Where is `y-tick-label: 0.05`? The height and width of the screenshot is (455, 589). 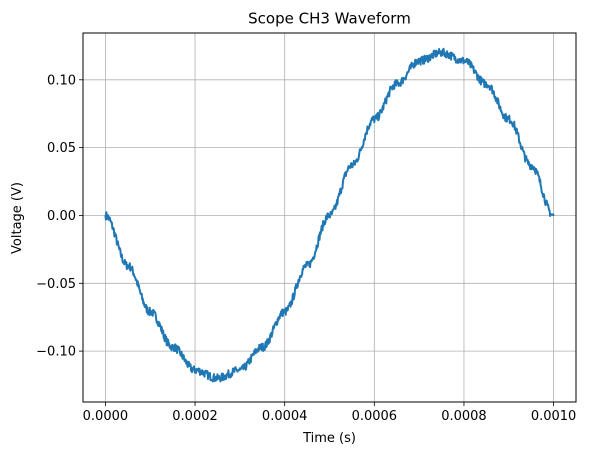 y-tick-label: 0.05 is located at coordinates (61, 148).